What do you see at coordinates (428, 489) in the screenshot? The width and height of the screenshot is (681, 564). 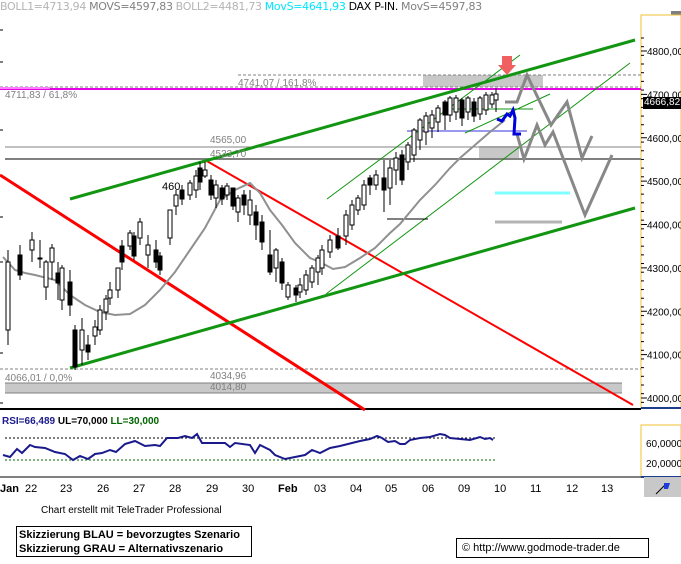 I see `date-tick: 06` at bounding box center [428, 489].